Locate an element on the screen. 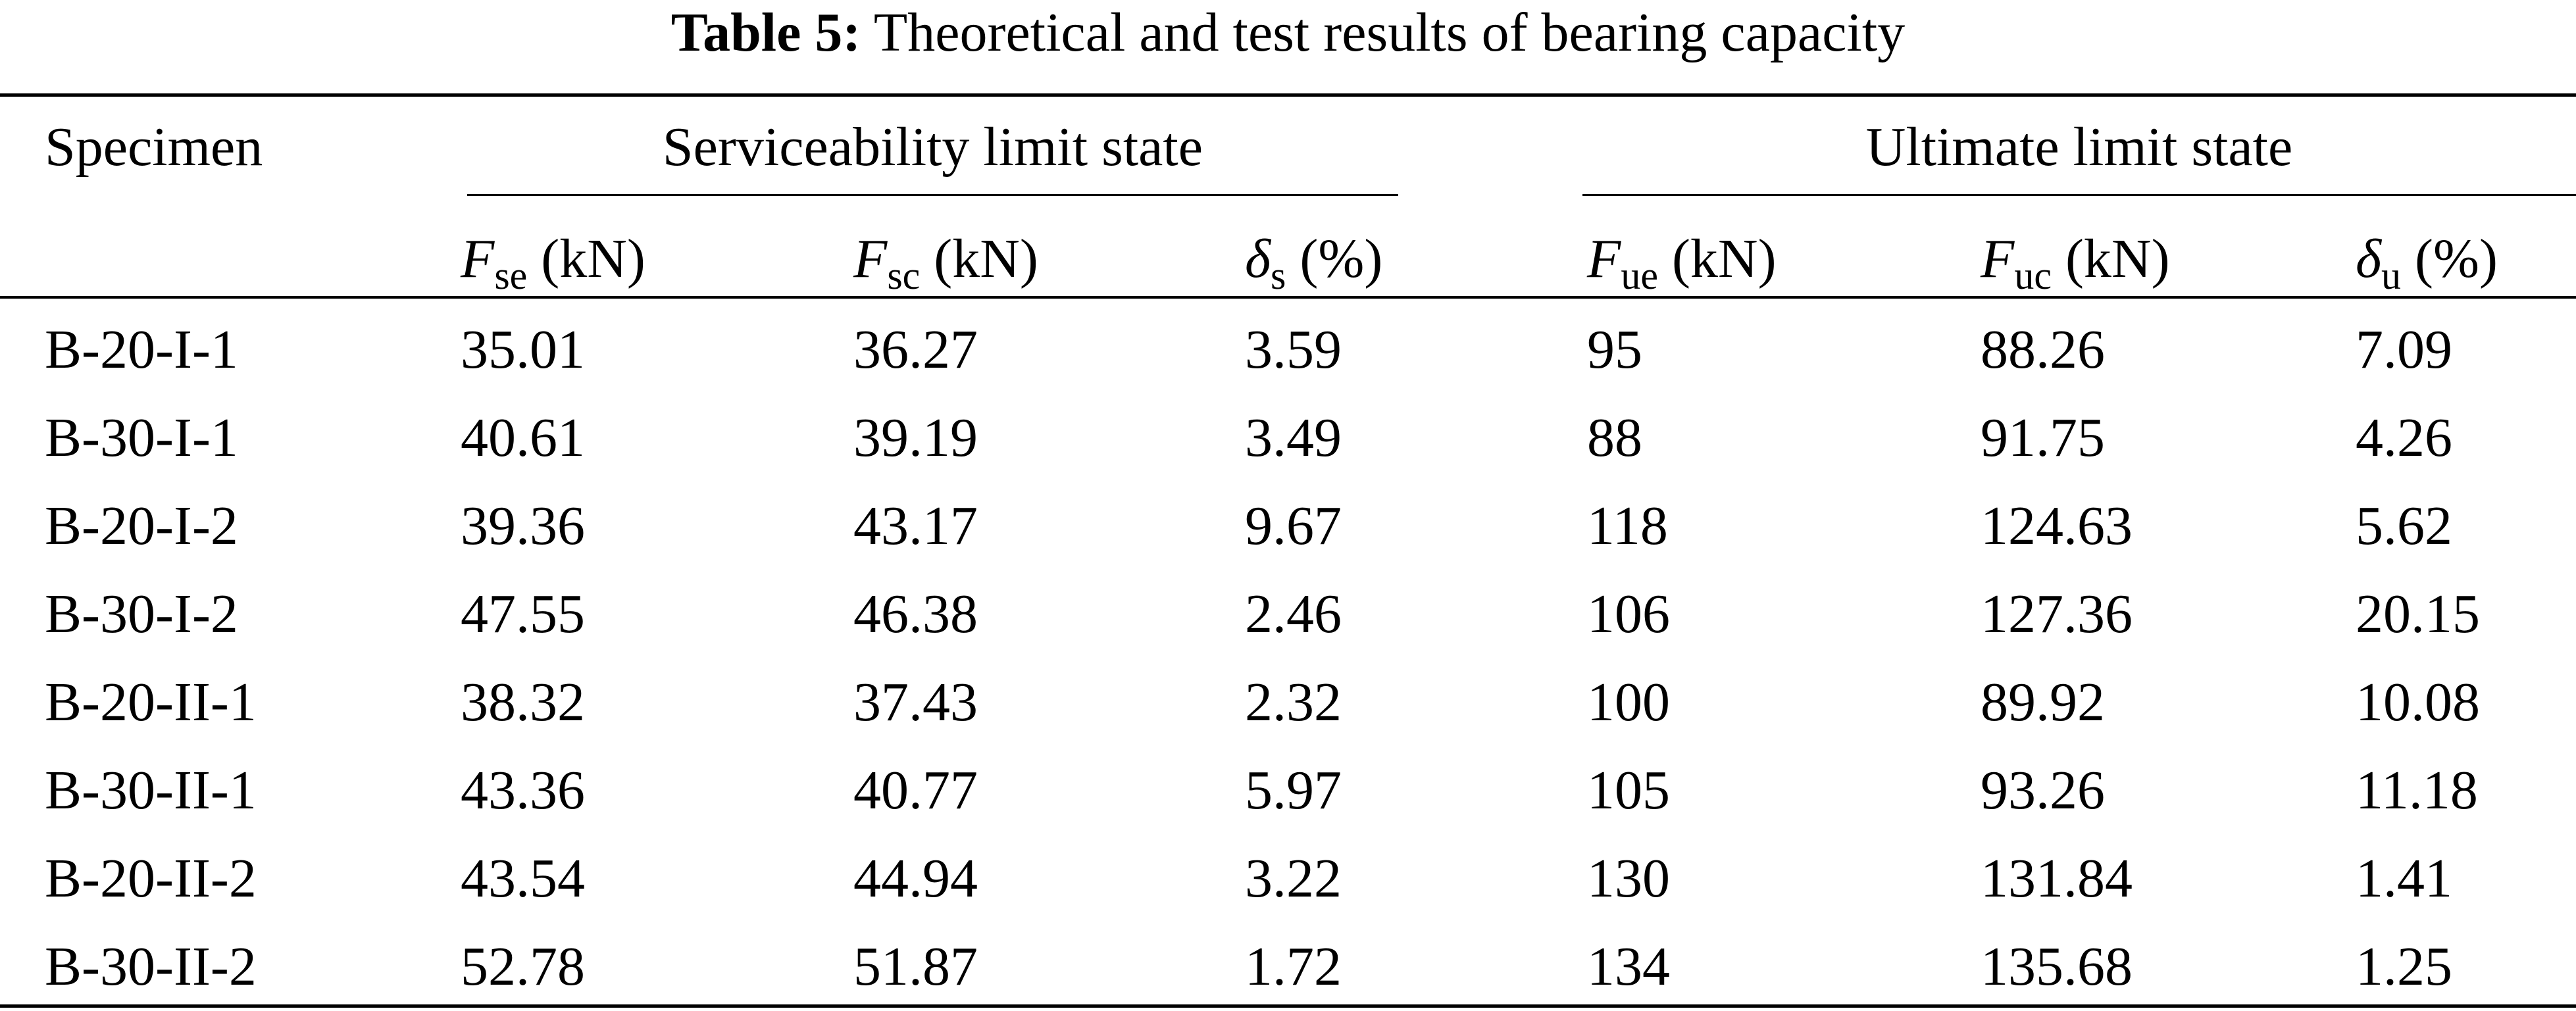 The image size is (2576, 1011). cell-f-ue: 130 is located at coordinates (1628, 878).